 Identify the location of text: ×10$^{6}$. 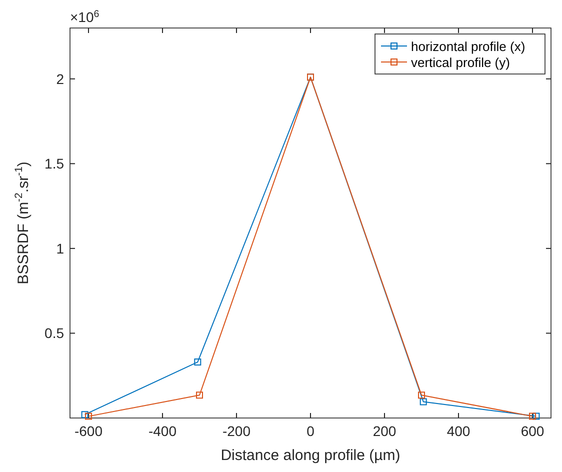
(85, 16).